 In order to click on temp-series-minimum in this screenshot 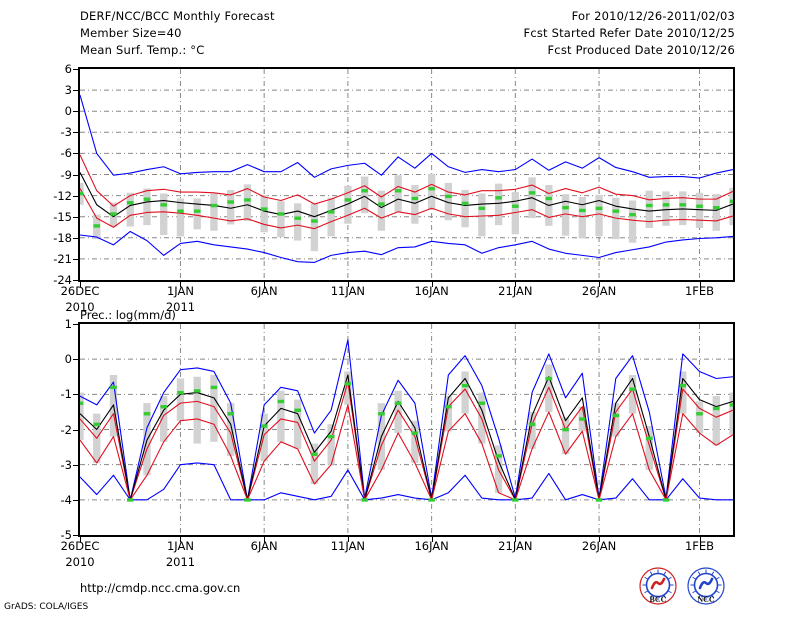, I will do `click(406, 246)`.